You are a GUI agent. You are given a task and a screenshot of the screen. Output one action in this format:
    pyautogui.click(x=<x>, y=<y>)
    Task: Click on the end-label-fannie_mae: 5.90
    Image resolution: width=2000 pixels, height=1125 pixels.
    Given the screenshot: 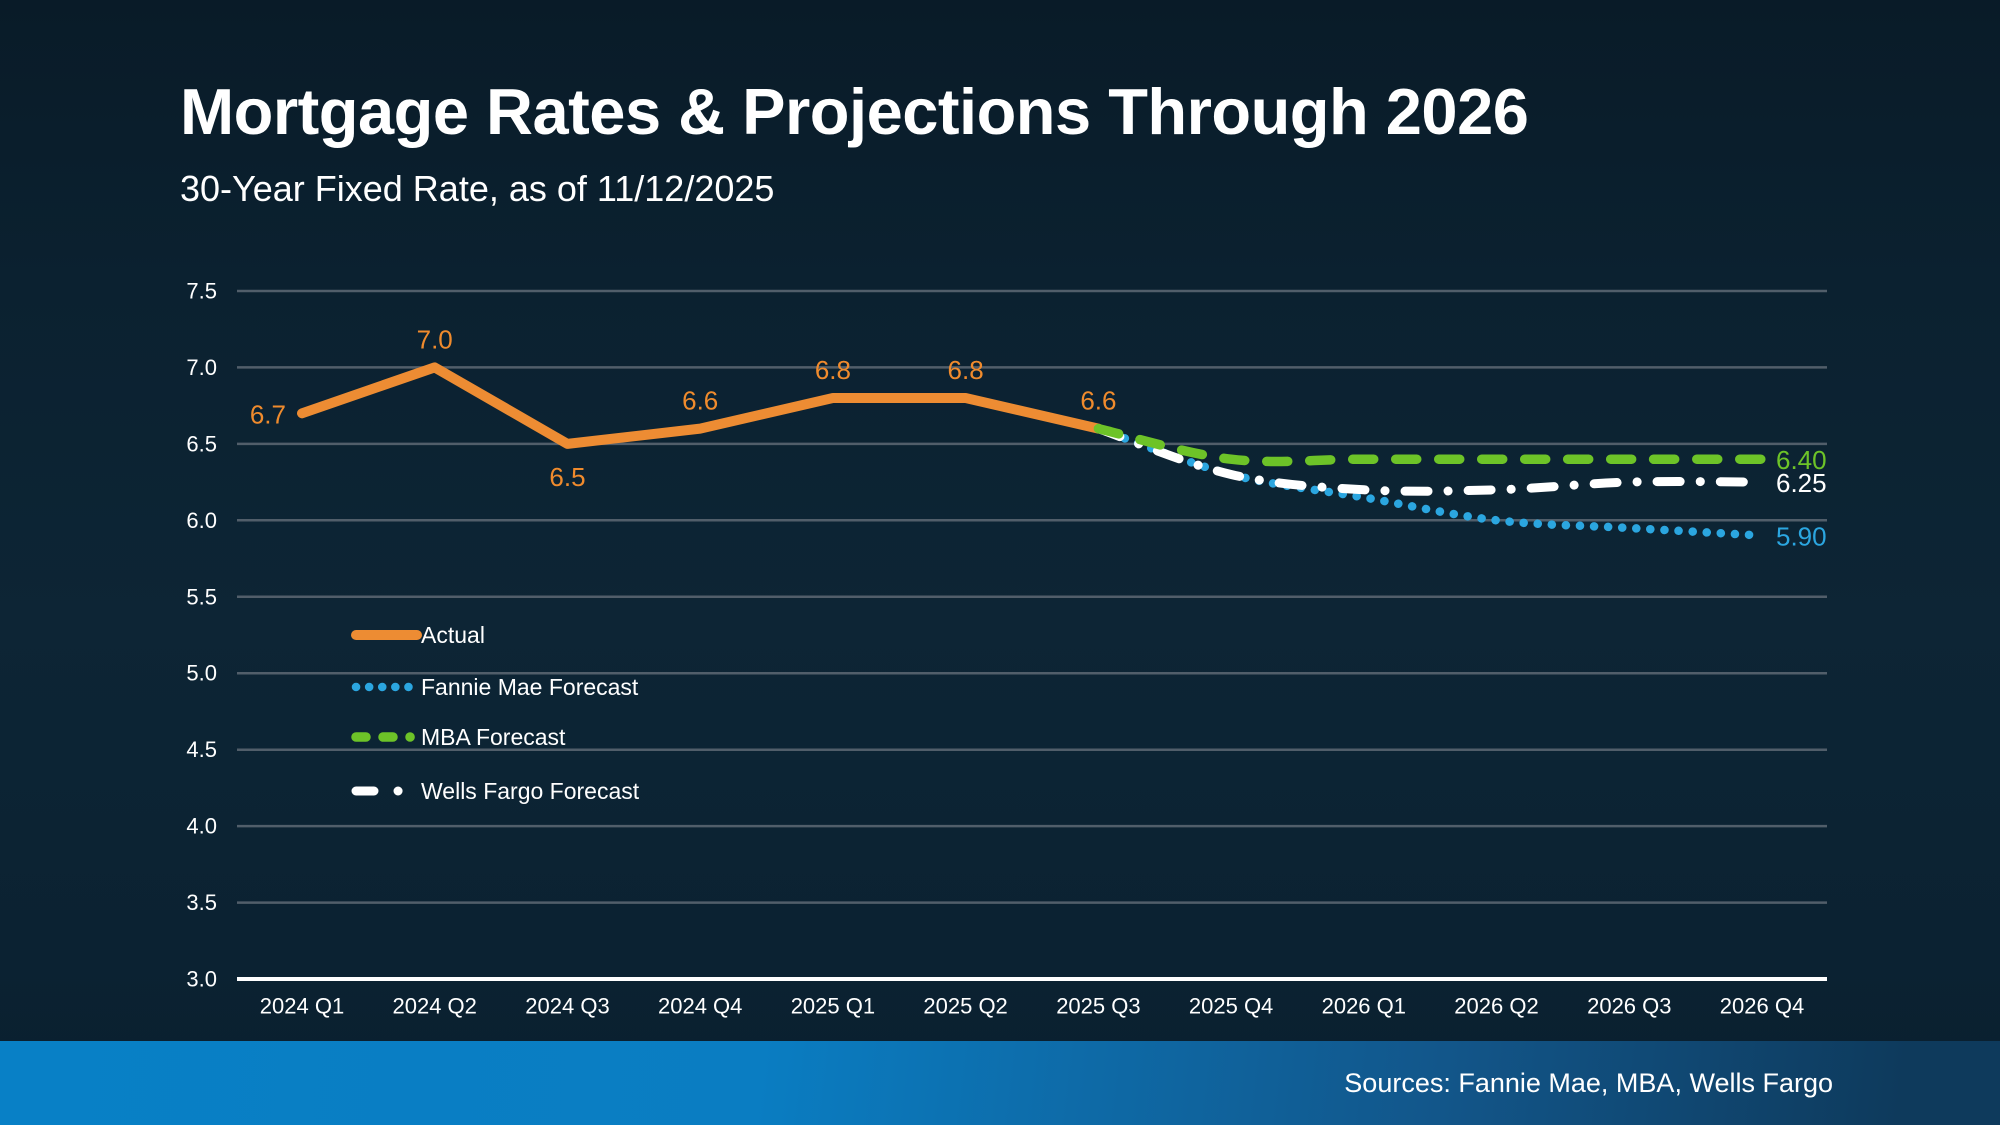 What is the action you would take?
    pyautogui.click(x=1801, y=537)
    